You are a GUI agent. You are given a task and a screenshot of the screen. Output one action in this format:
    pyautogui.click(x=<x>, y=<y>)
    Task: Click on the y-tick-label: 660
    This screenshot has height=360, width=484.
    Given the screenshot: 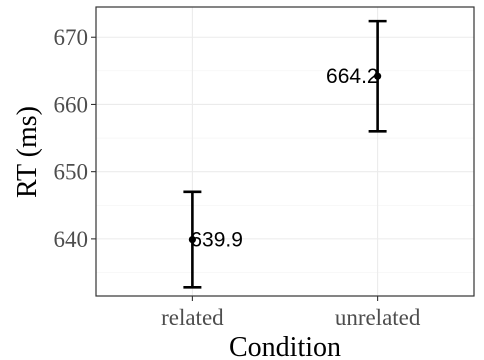 What is the action you would take?
    pyautogui.click(x=71, y=104)
    